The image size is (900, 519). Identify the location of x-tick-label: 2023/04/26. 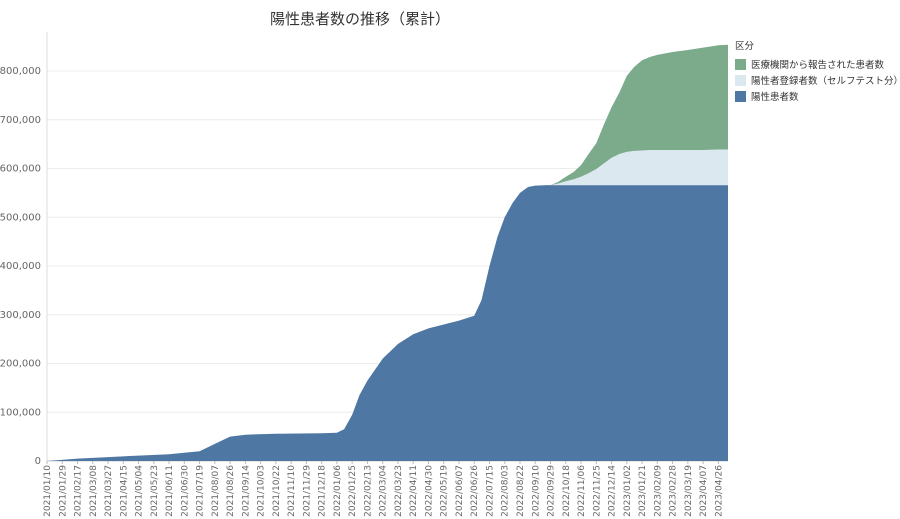
(719, 491).